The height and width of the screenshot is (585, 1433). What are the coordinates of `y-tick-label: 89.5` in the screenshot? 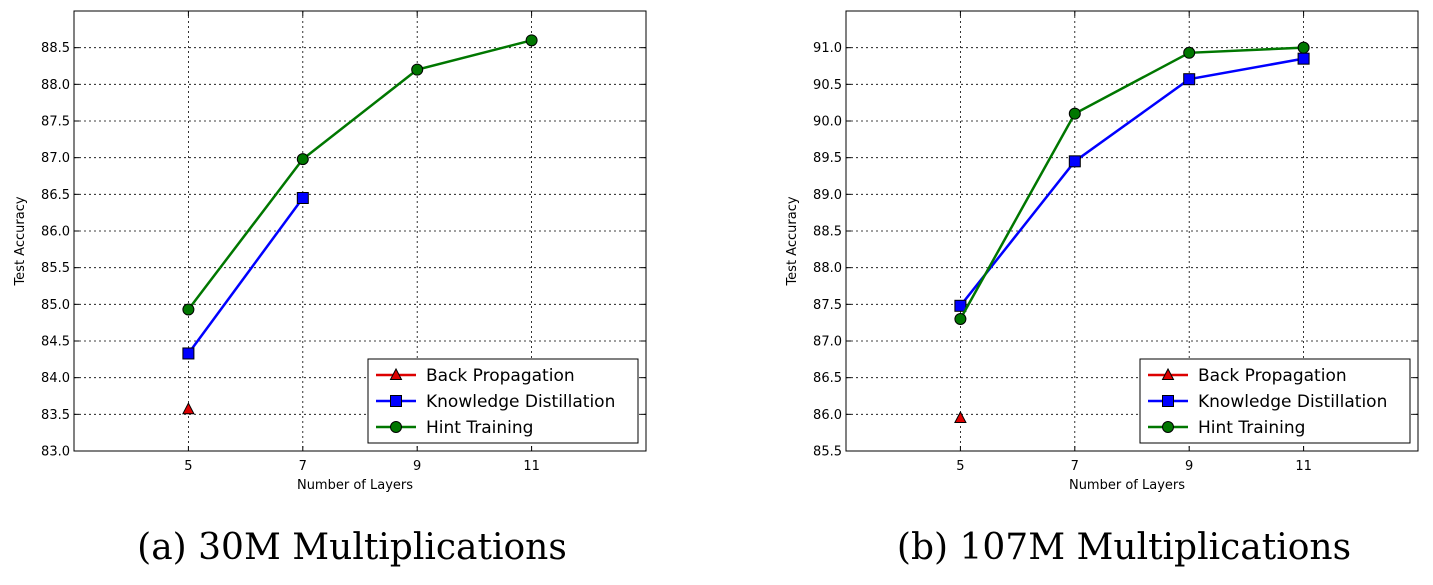 It's located at (827, 158).